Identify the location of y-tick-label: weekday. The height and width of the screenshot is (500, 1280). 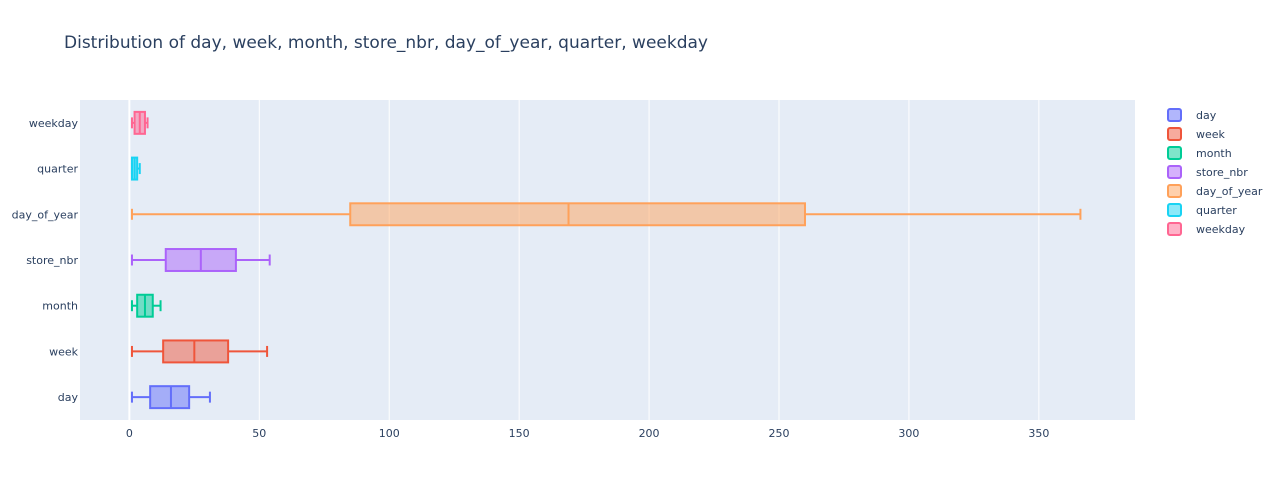
(54, 123).